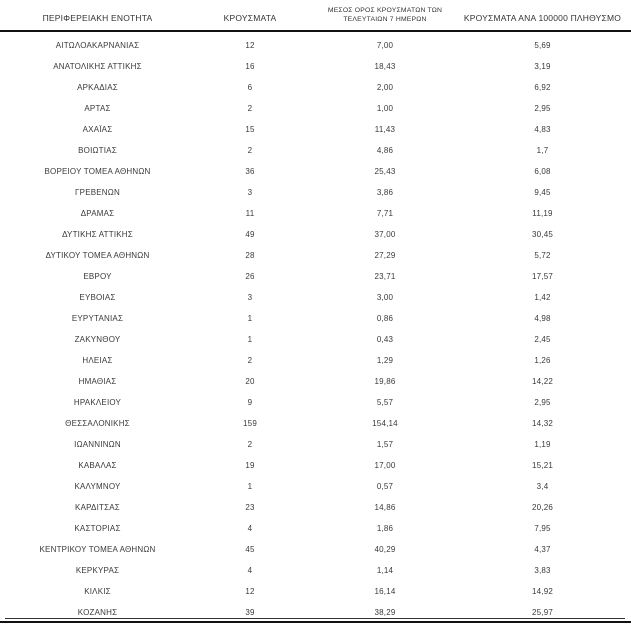 The image size is (631, 629). What do you see at coordinates (315, 402) in the screenshot?
I see `table-row: ΗΡΑΚΛΕΙΟΥ 9 5,57 2,95` at bounding box center [315, 402].